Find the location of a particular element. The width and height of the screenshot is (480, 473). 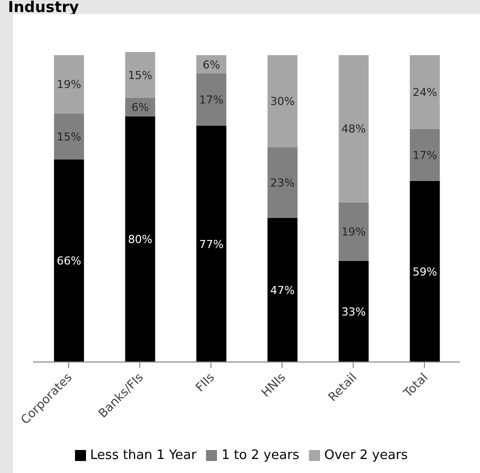

data-label: 77% is located at coordinates (211, 244).